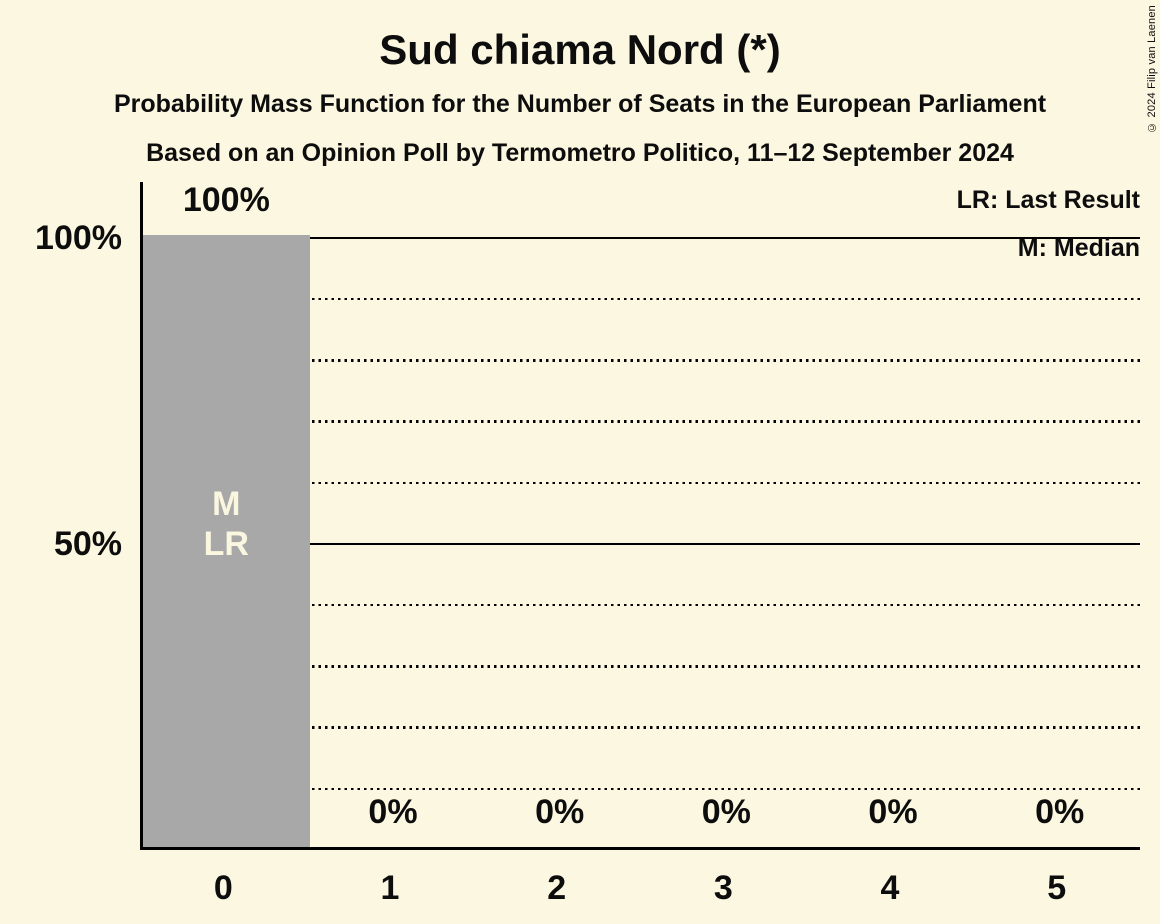 The width and height of the screenshot is (1160, 924). What do you see at coordinates (390, 888) in the screenshot?
I see `x-tick-label-1: 1` at bounding box center [390, 888].